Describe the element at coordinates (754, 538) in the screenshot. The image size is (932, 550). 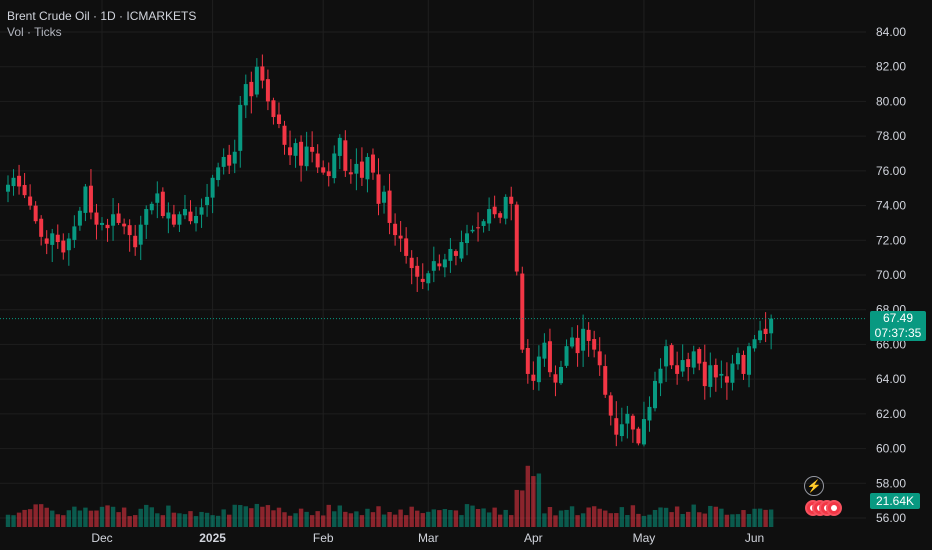
I see `time-tick-label: Jun` at that location.